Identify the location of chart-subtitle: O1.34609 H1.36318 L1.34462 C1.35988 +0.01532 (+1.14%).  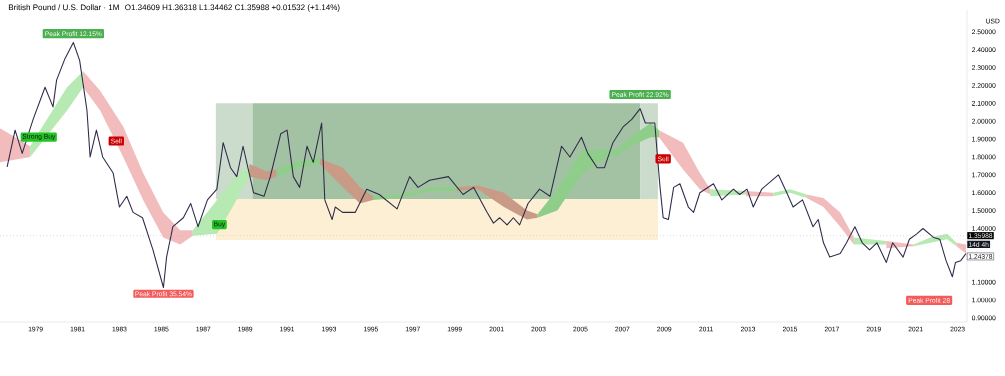
(232, 8).